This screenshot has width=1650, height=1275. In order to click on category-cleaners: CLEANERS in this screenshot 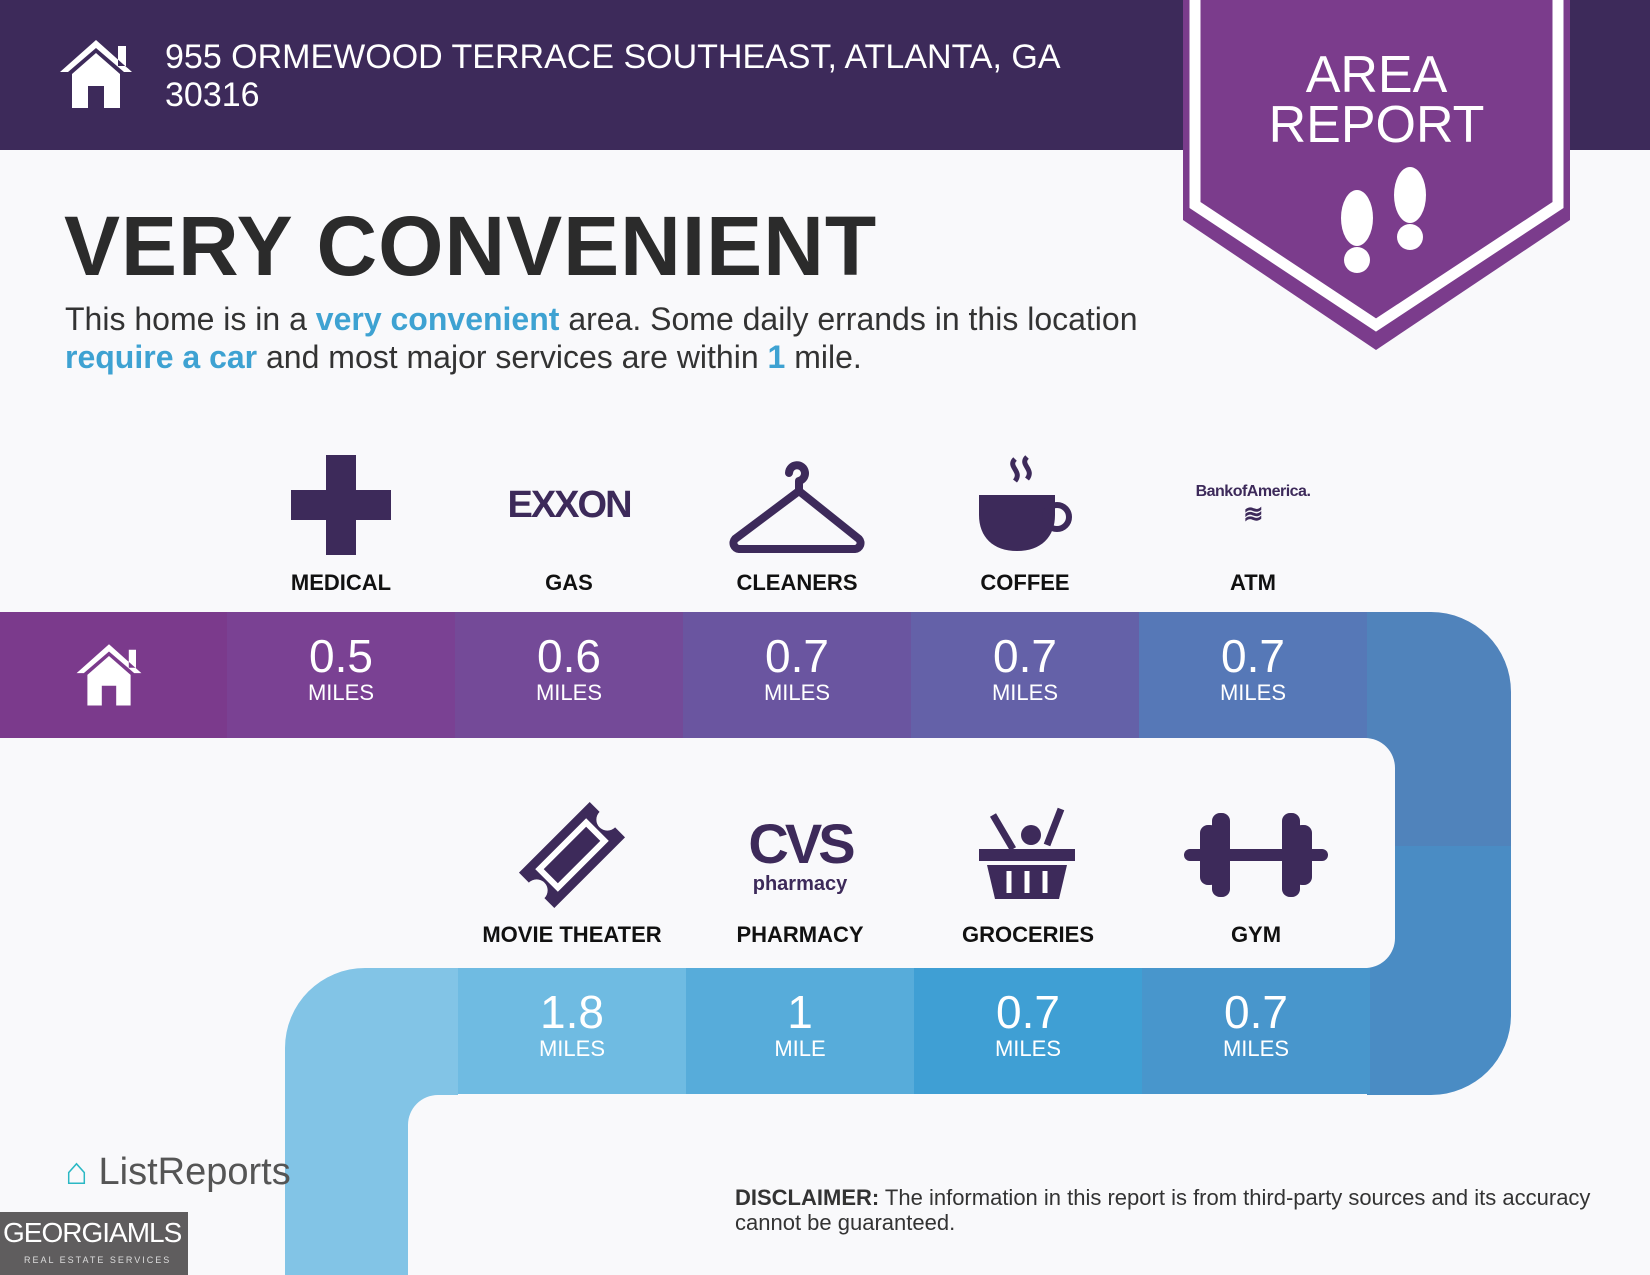, I will do `click(797, 523)`.